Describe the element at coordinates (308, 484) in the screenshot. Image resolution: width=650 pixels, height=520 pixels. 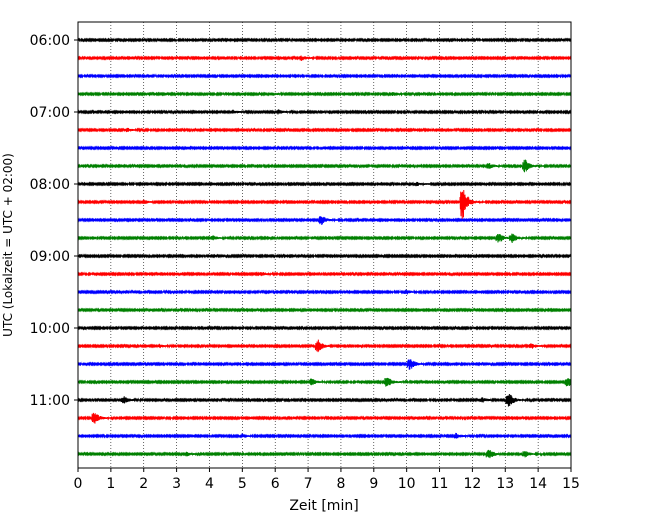
I see `x-tick-label: 7` at that location.